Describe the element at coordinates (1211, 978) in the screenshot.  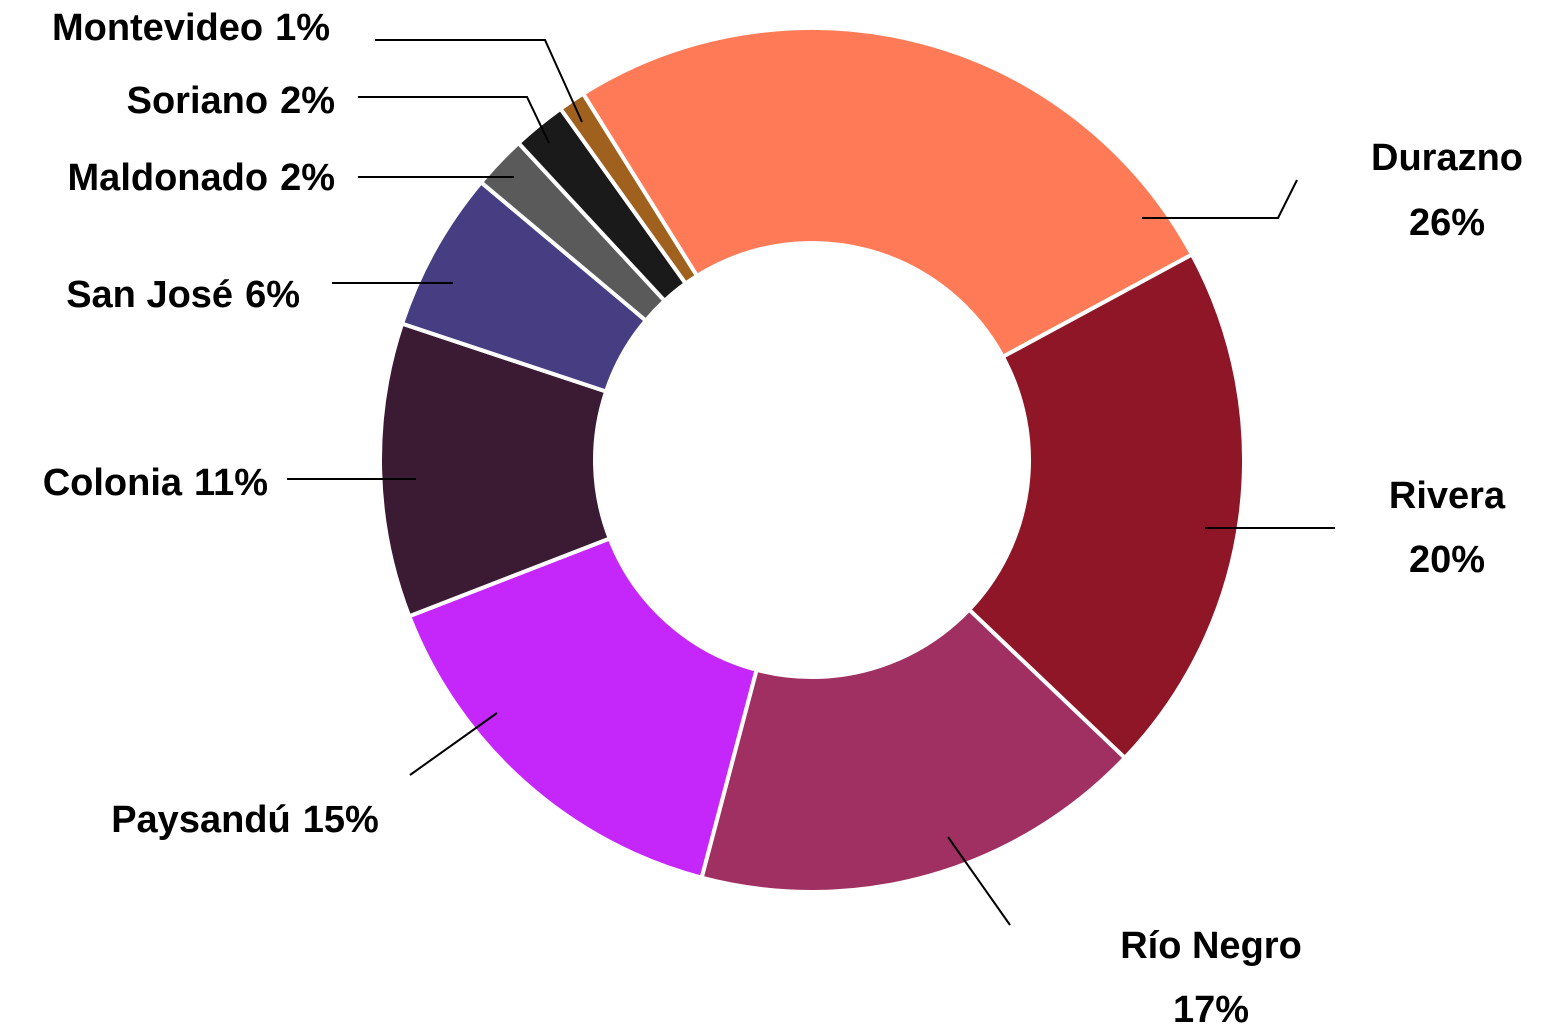
I see `slice-label: Río Negro 17%` at that location.